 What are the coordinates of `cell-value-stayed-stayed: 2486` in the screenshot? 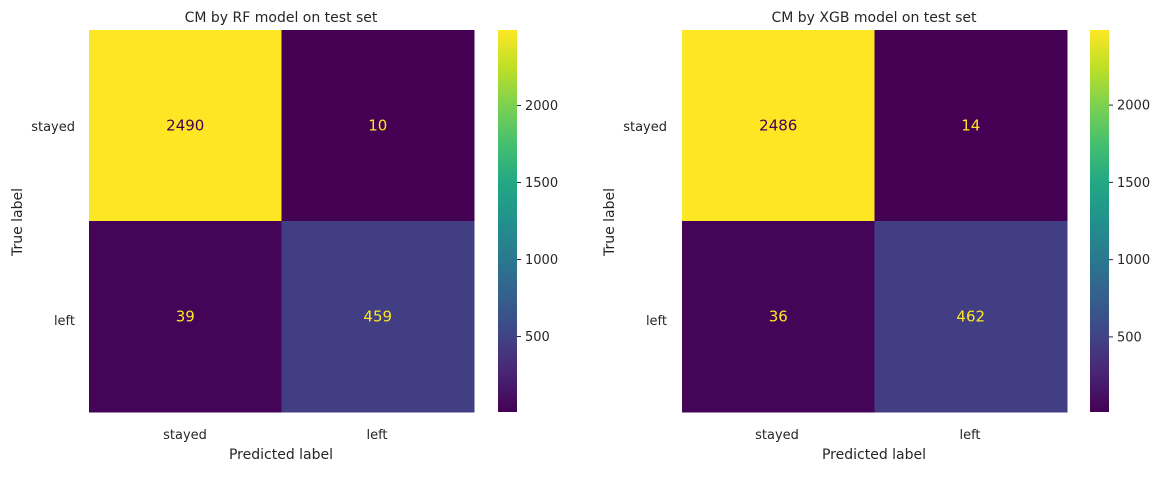 It's located at (778, 126).